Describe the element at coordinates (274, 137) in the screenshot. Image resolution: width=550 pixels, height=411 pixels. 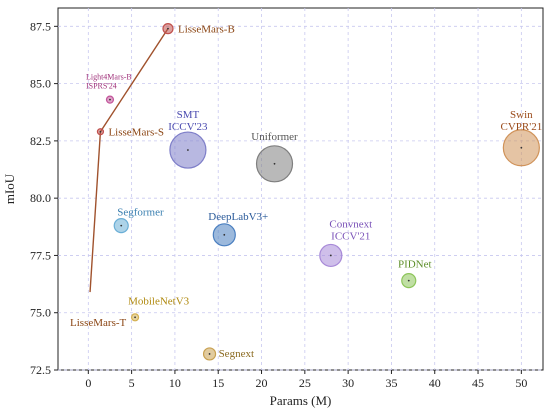
I see `data-label-uniformer: Uniformer` at that location.